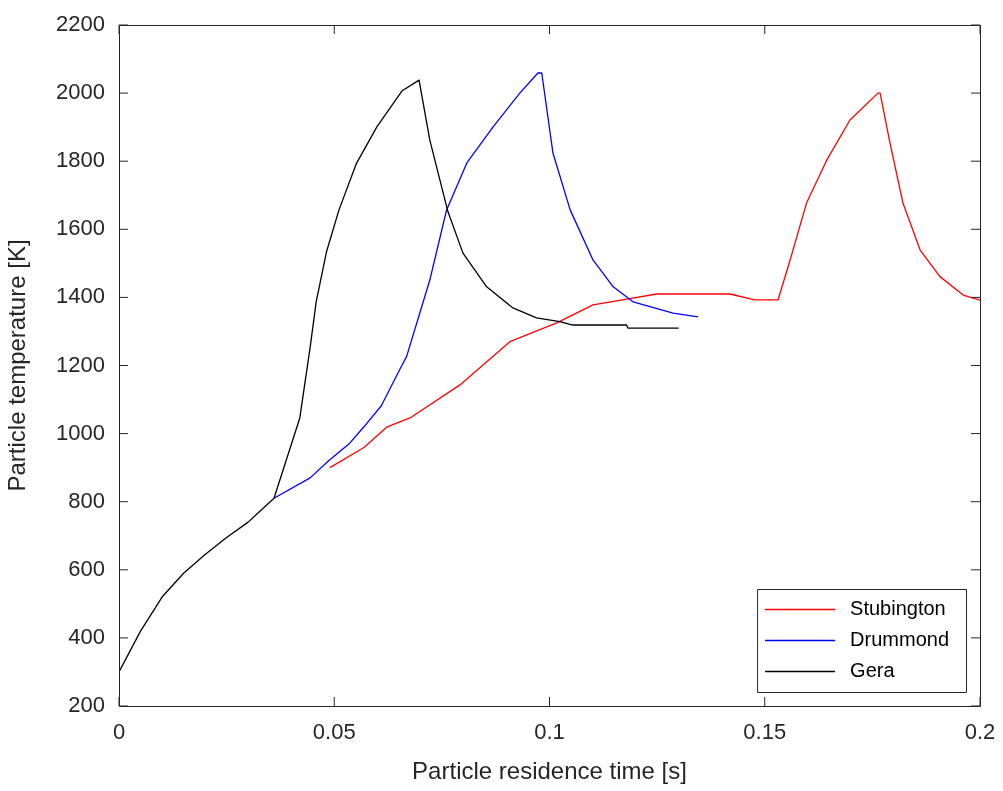 This screenshot has width=1003, height=791. What do you see at coordinates (80, 92) in the screenshot?
I see `y-tick-label: 2000` at bounding box center [80, 92].